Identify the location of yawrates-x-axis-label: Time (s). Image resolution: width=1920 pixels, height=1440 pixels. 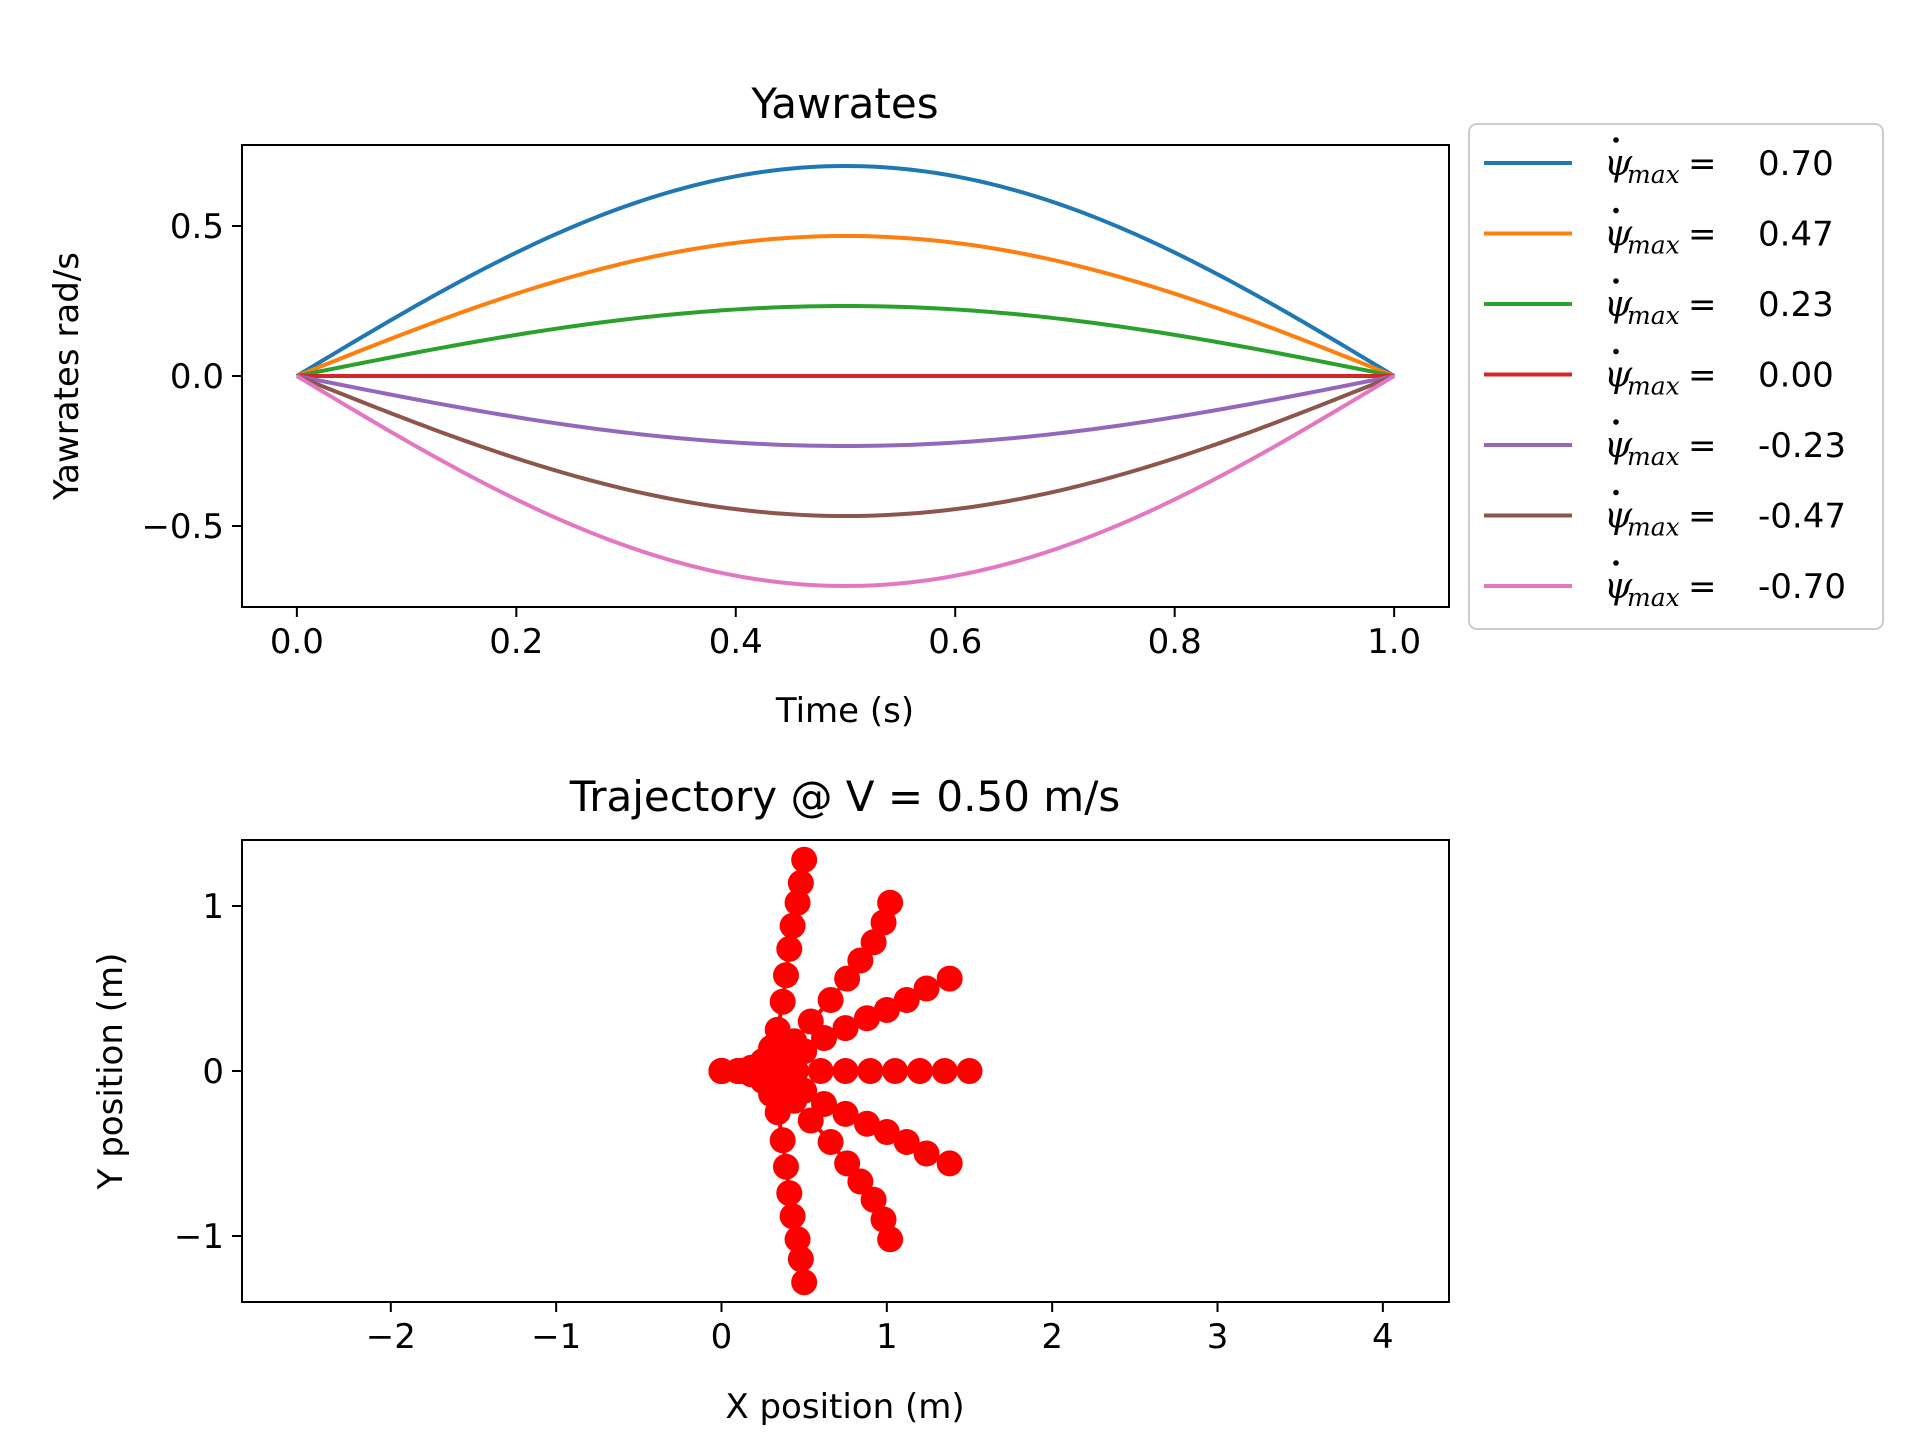
(844, 711).